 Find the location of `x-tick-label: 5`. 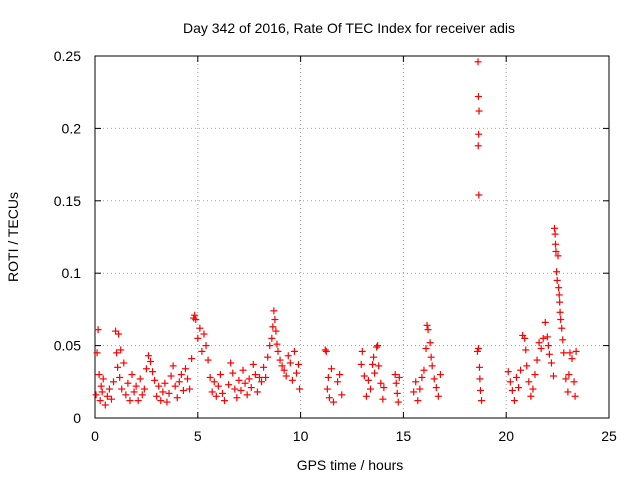

x-tick-label: 5 is located at coordinates (198, 436).